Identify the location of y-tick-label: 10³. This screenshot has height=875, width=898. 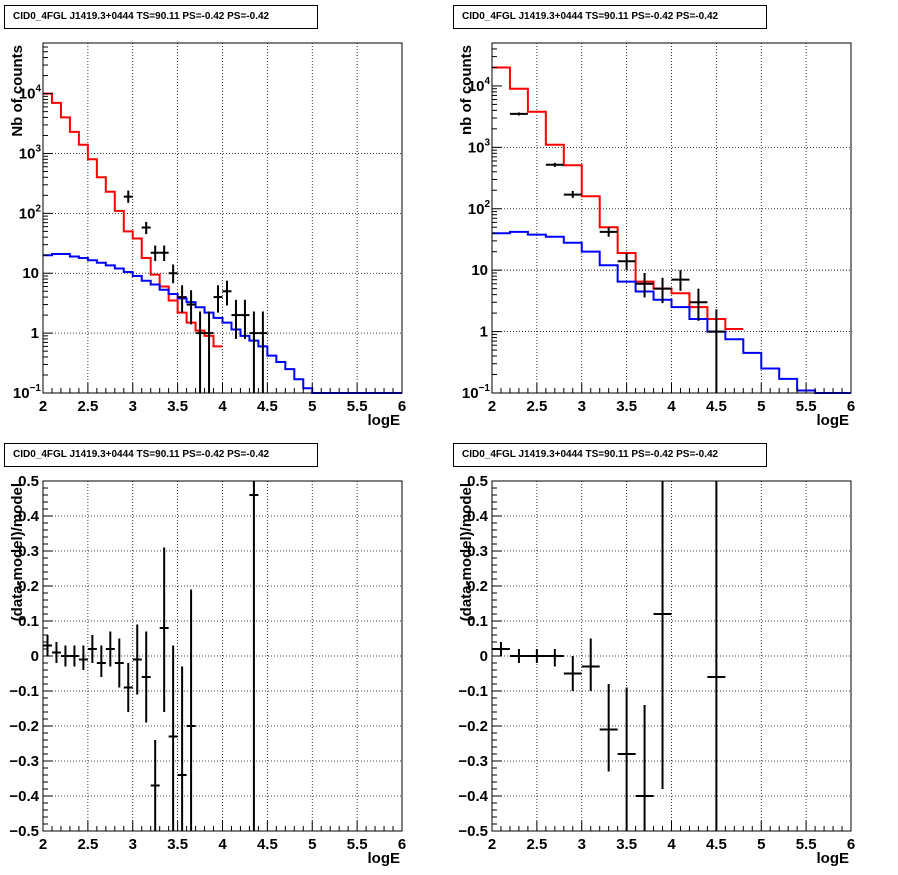
(479, 146).